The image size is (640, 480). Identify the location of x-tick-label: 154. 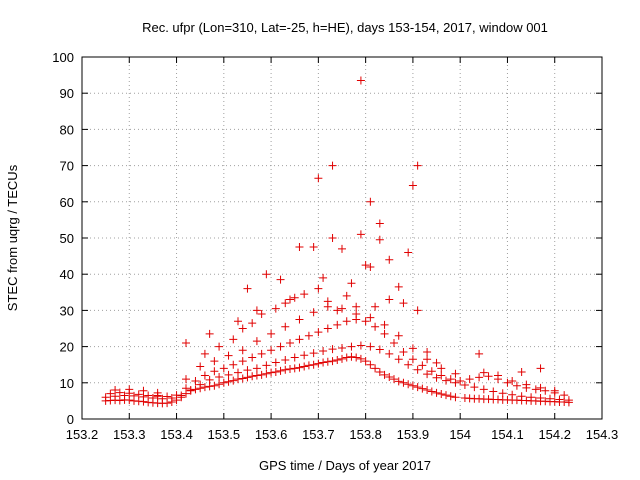
(460, 434).